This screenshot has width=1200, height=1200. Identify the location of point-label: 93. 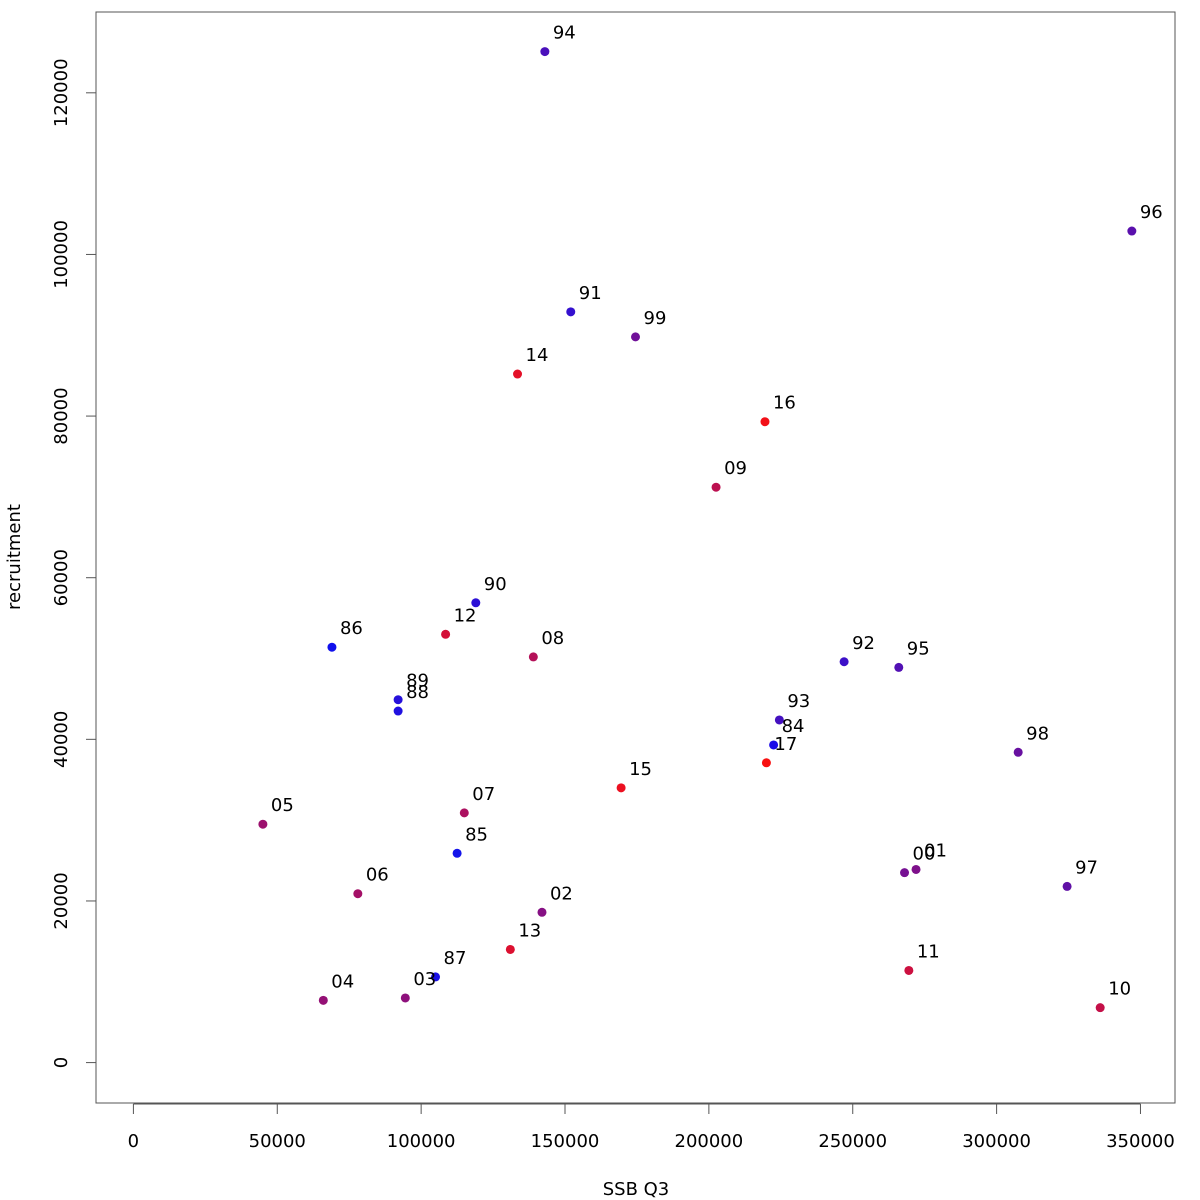
(798, 701).